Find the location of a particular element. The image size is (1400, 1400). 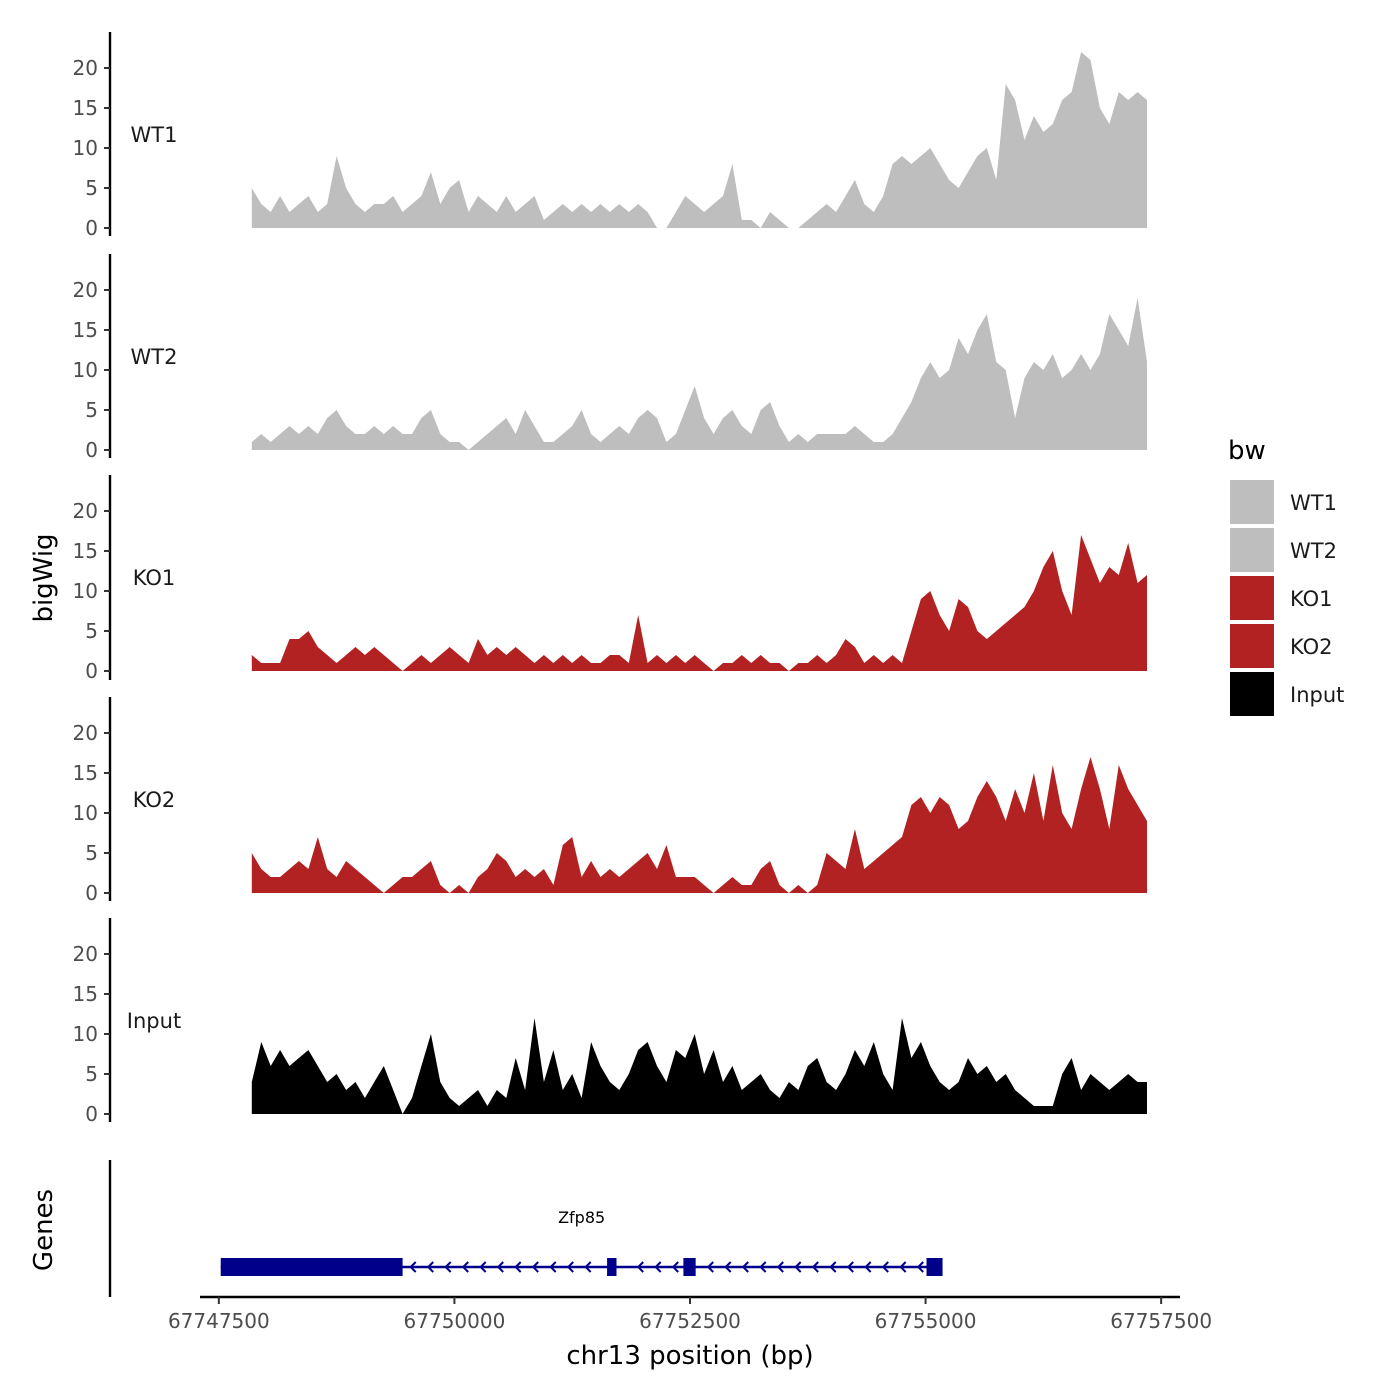

signal-area-wt1 is located at coordinates (699, 140).